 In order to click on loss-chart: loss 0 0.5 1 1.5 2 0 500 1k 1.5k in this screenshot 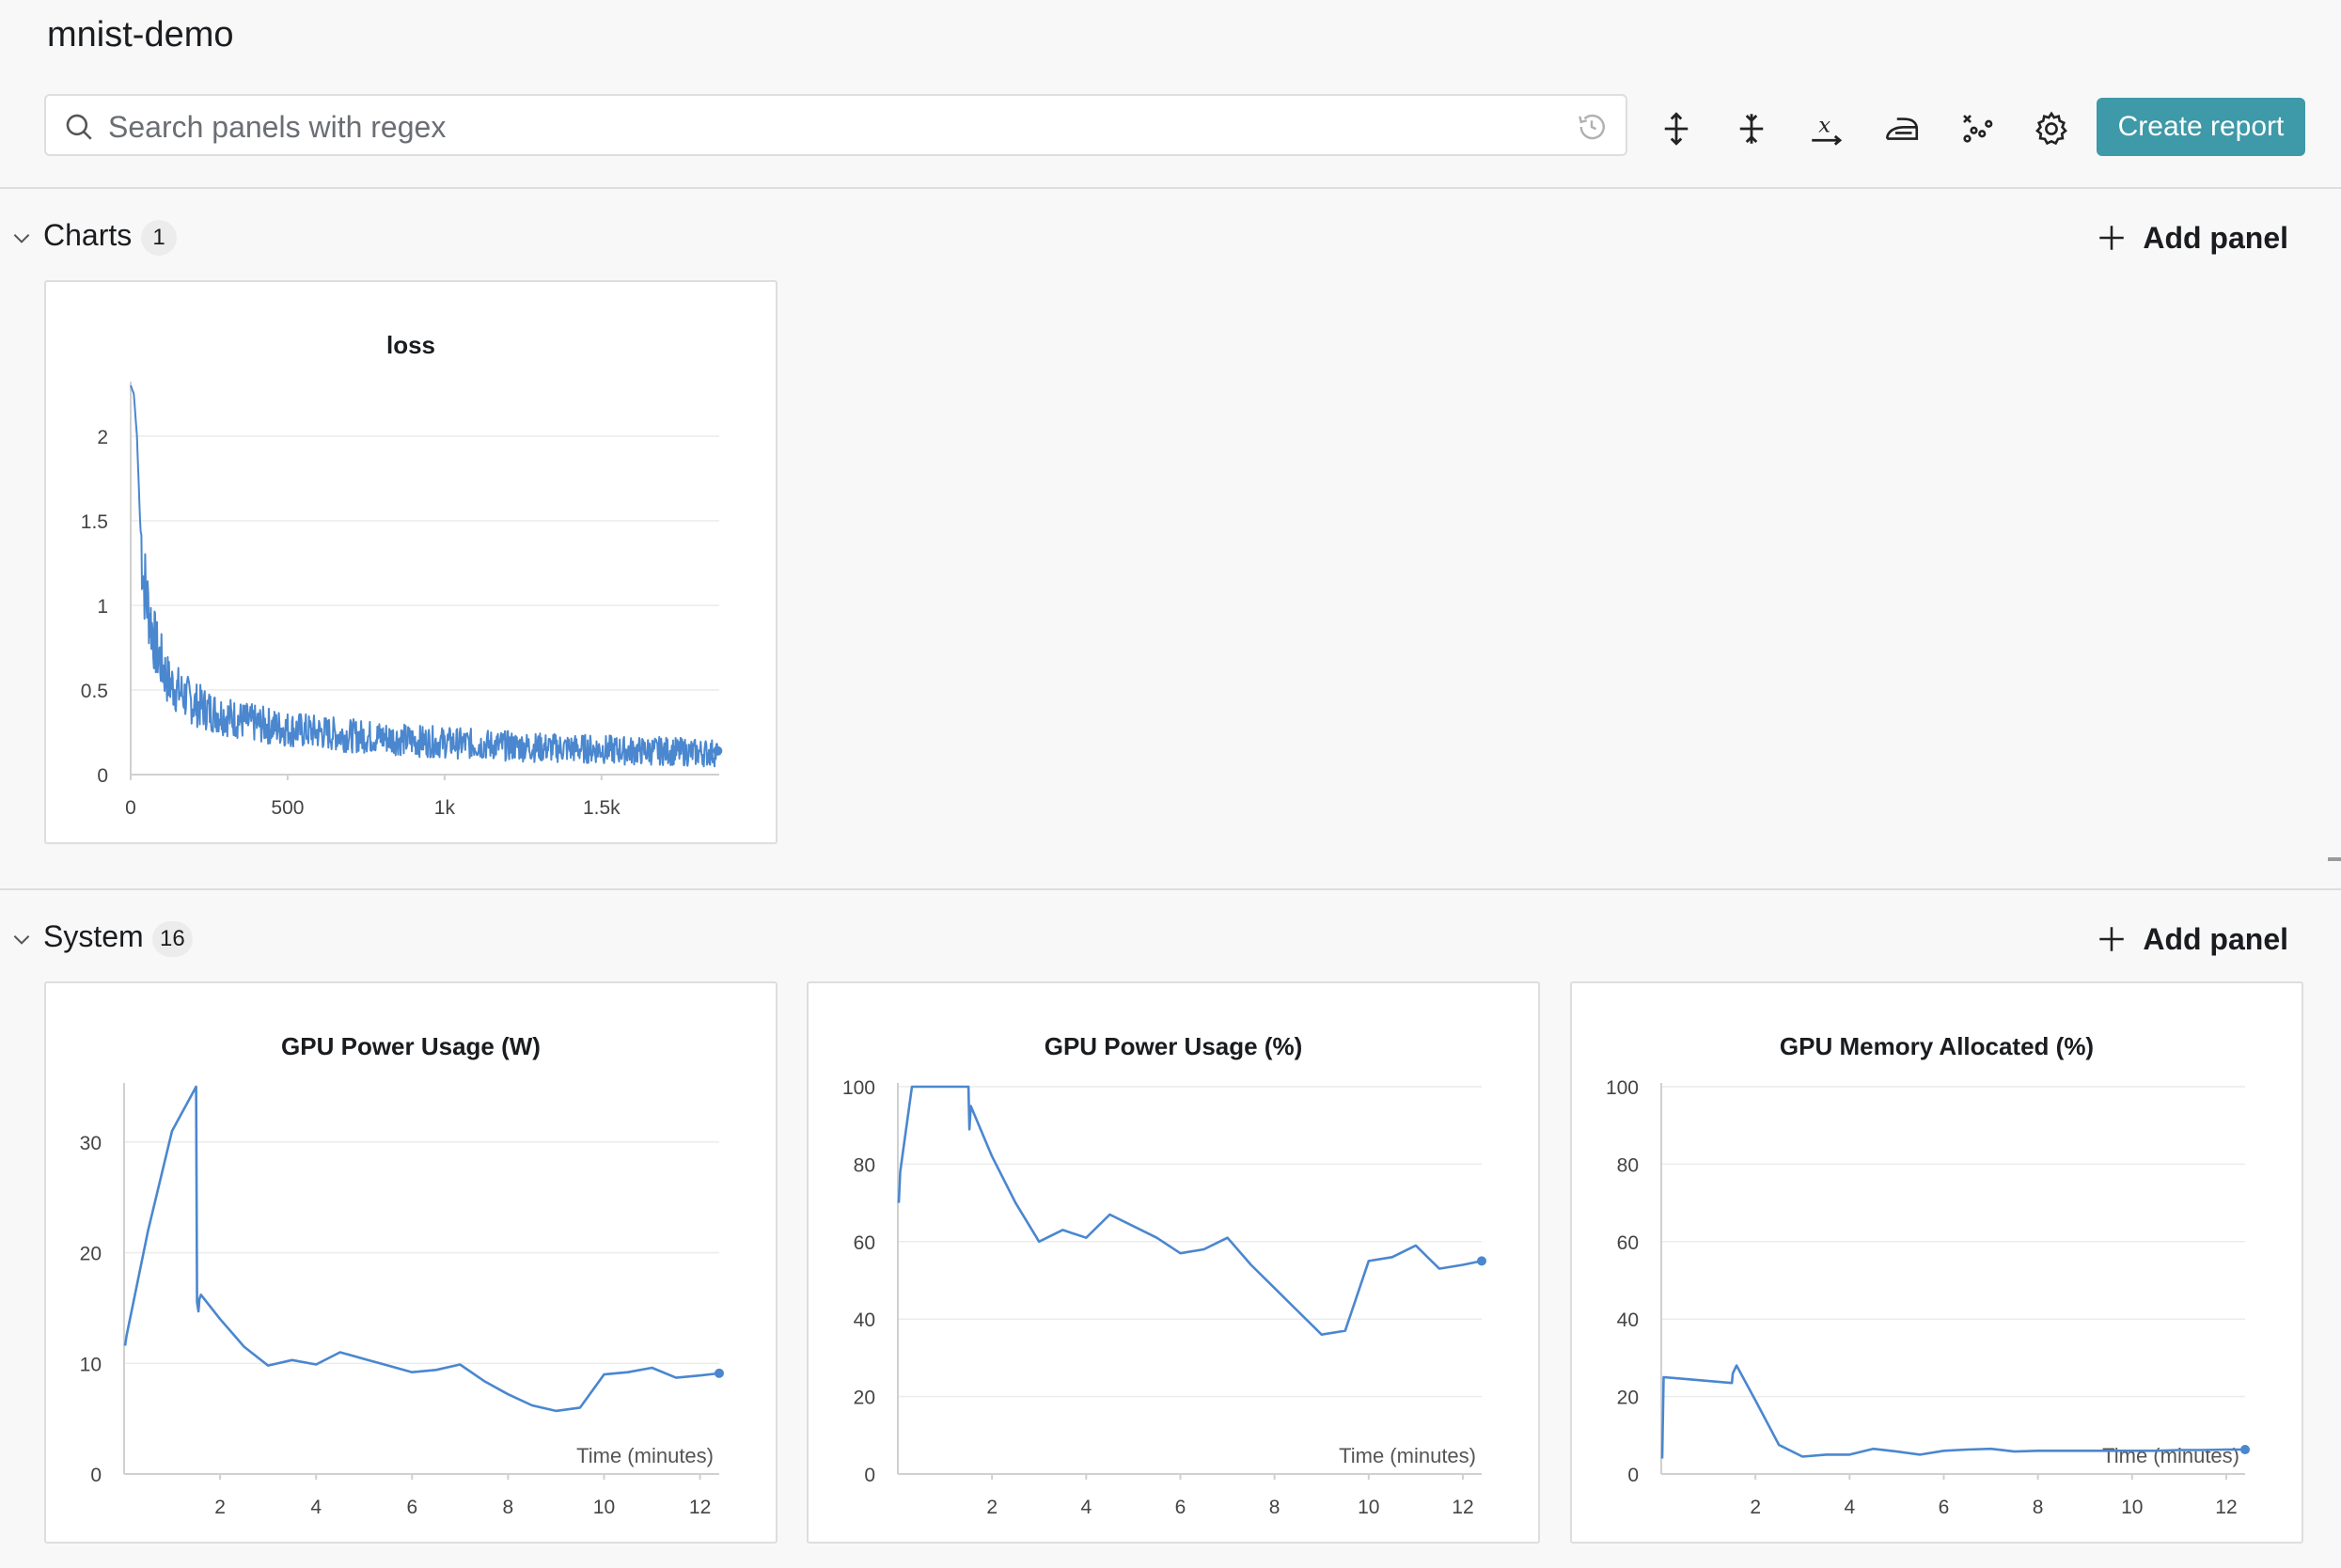, I will do `click(402, 575)`.